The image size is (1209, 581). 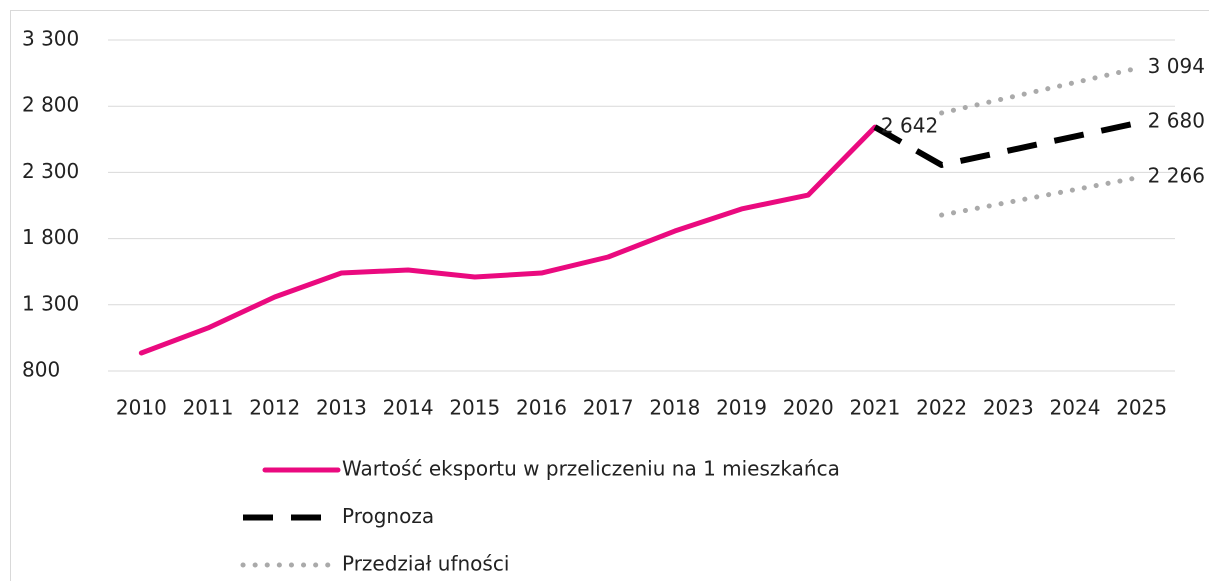 What do you see at coordinates (1176, 175) in the screenshot?
I see `data-label: 2 266` at bounding box center [1176, 175].